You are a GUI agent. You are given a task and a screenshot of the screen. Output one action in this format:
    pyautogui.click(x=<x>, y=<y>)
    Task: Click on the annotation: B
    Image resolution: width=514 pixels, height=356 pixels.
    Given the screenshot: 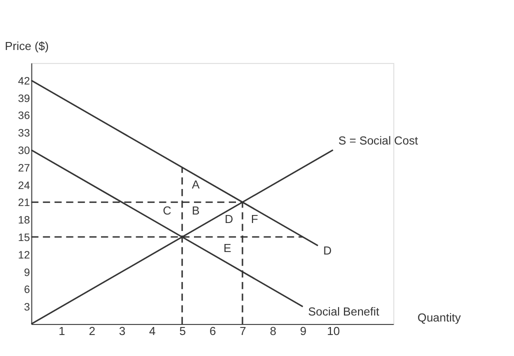 What is the action you would take?
    pyautogui.click(x=196, y=211)
    